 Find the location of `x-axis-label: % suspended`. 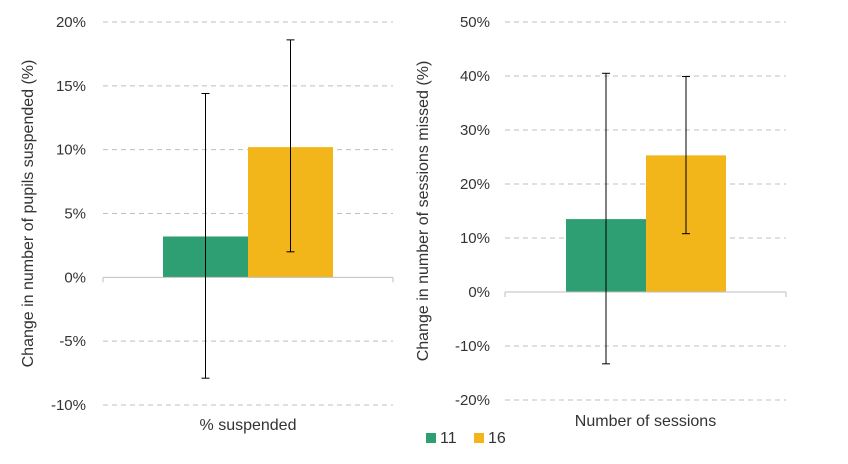

x-axis-label: % suspended is located at coordinates (248, 425).